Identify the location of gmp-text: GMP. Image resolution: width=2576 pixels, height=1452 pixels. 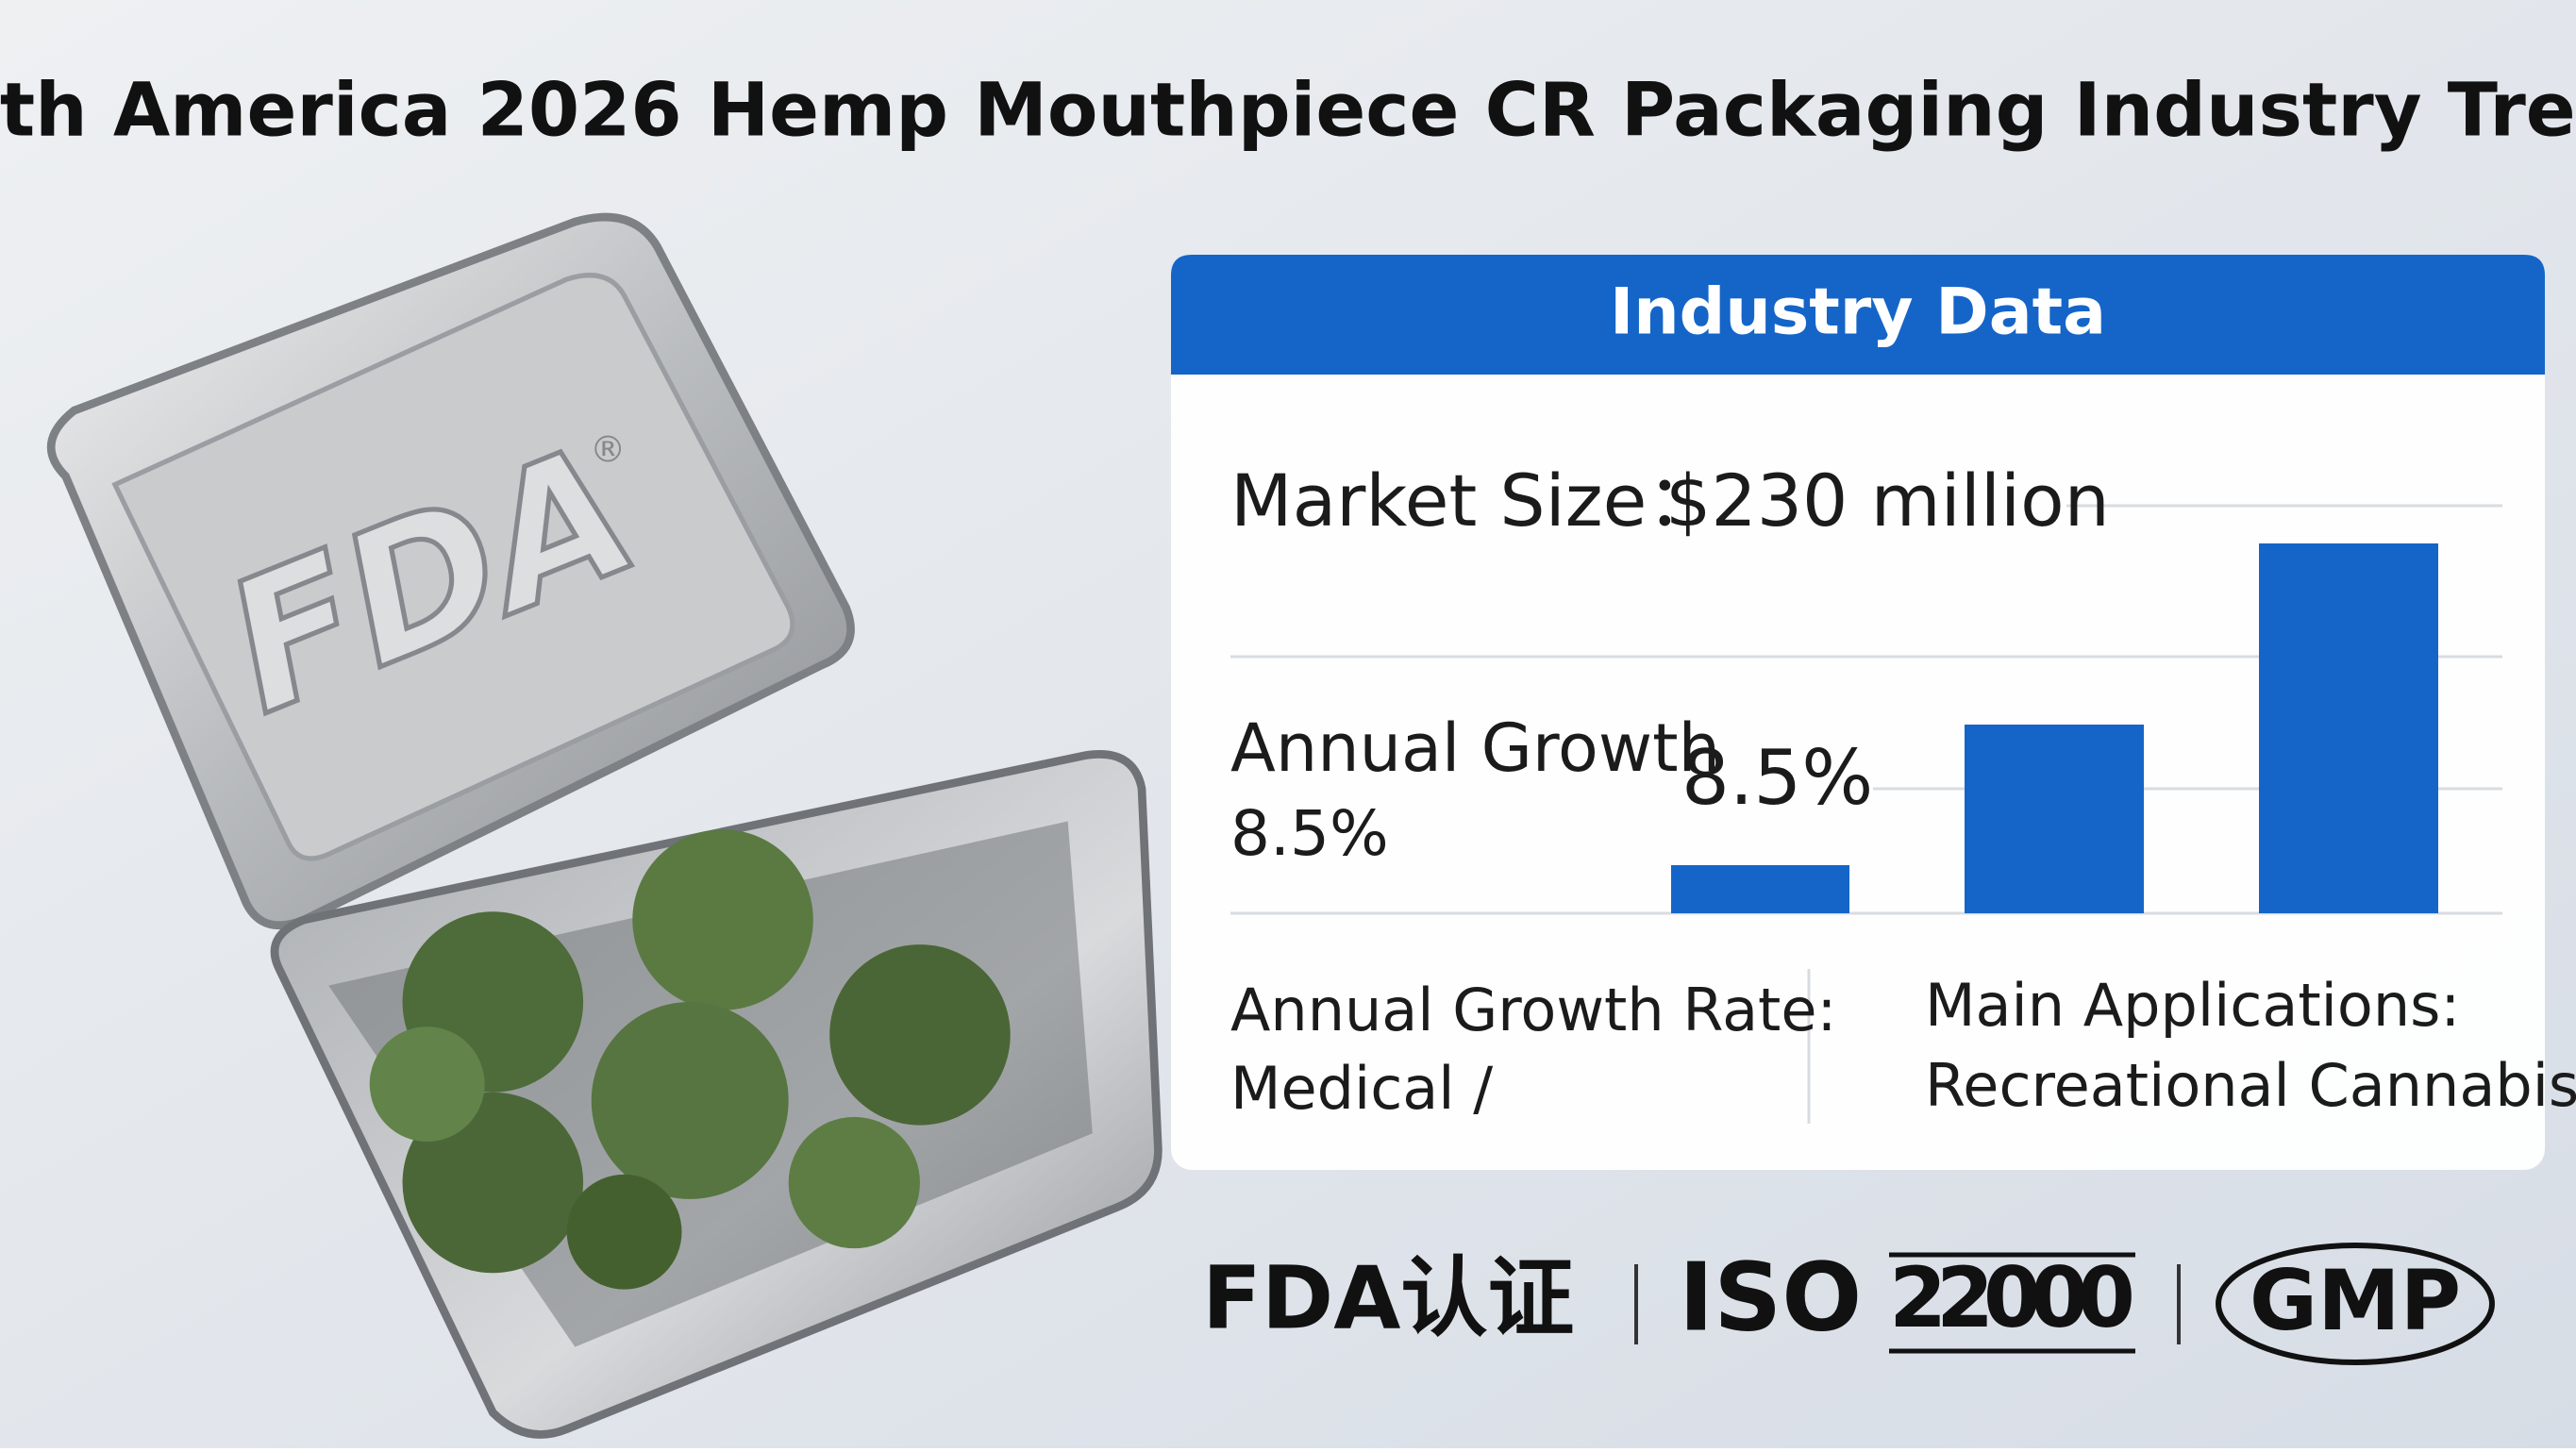
(2355, 1300).